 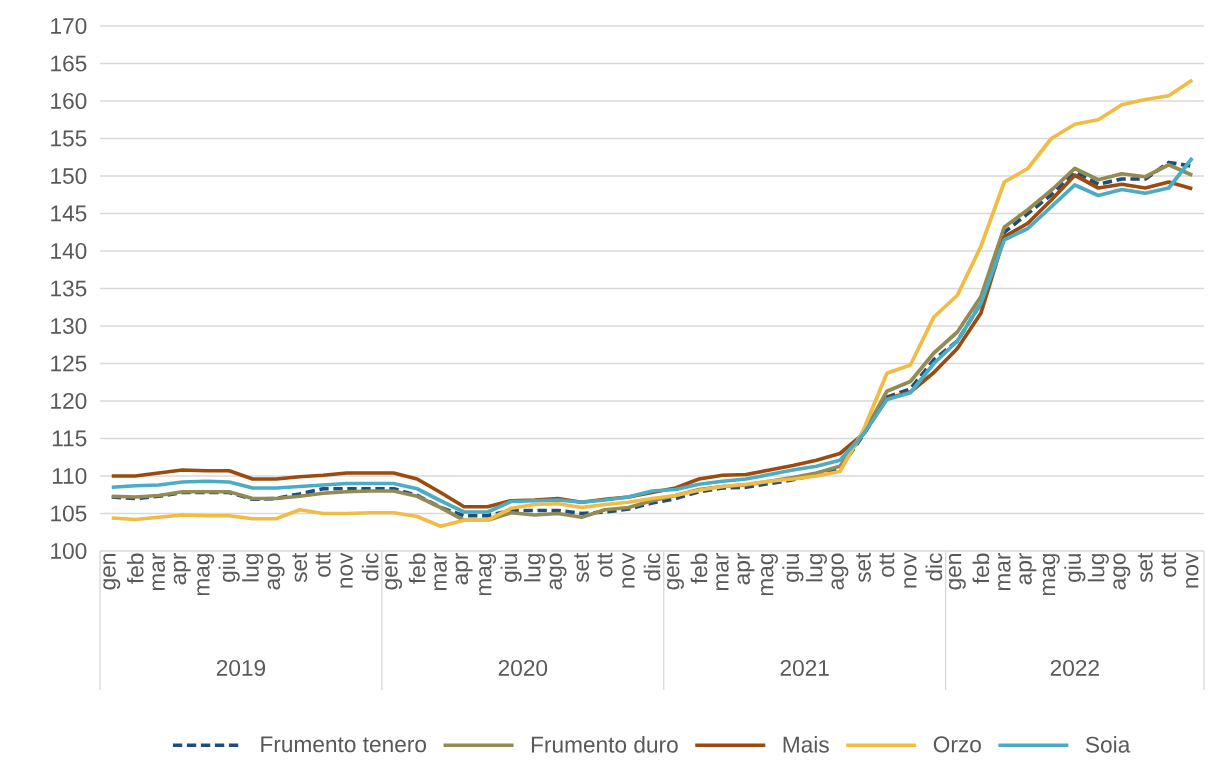 I want to click on y-tick-label: 105, so click(x=69, y=513).